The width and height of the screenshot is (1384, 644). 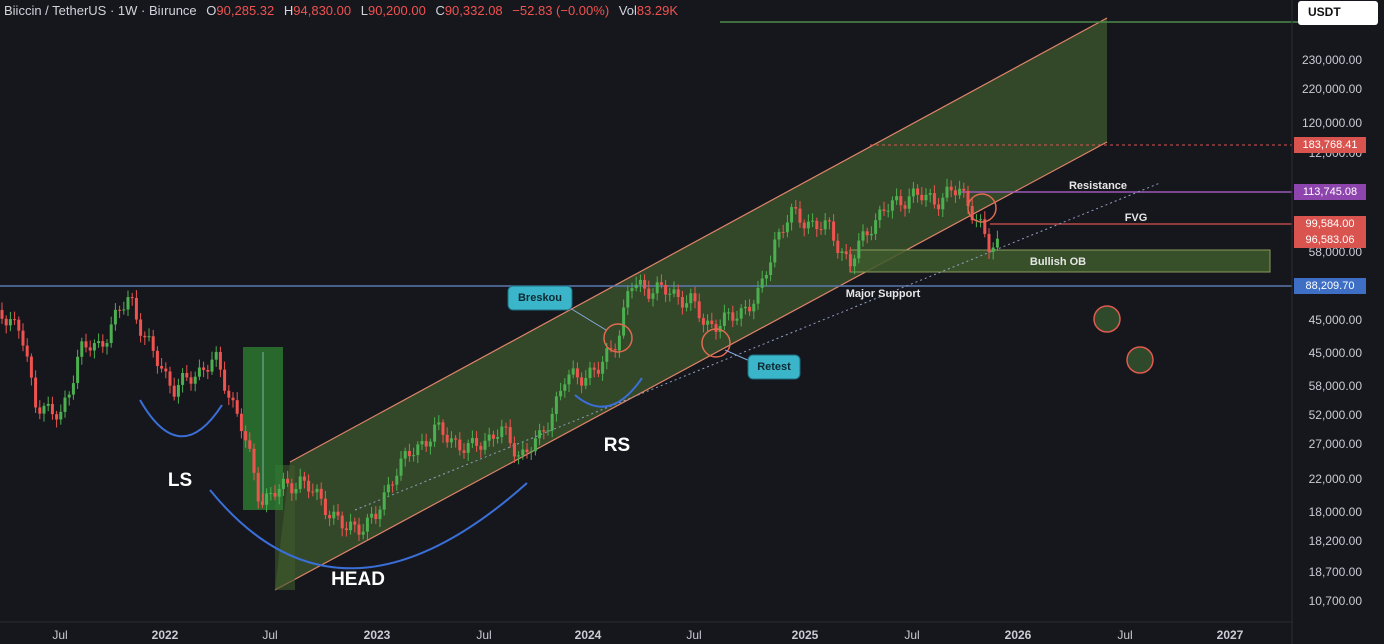 I want to click on volume-label: Vol, so click(x=628, y=10).